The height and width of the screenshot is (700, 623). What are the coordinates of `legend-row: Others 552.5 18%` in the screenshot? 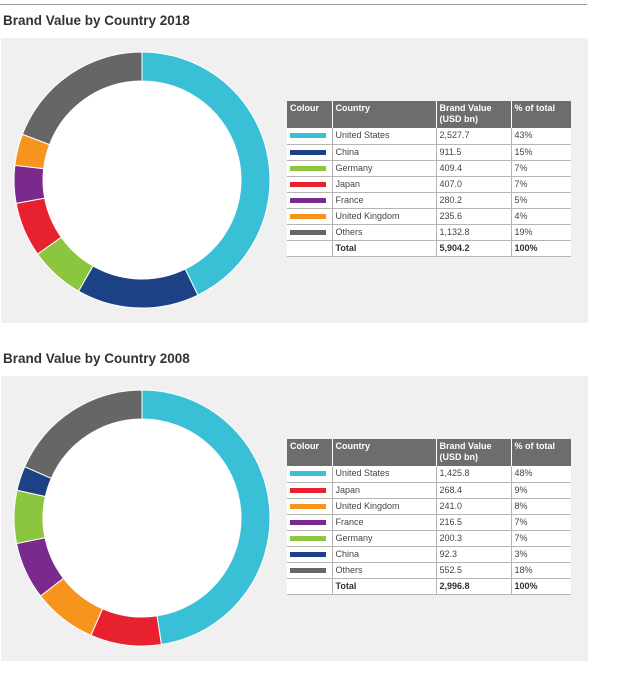 It's located at (429, 570).